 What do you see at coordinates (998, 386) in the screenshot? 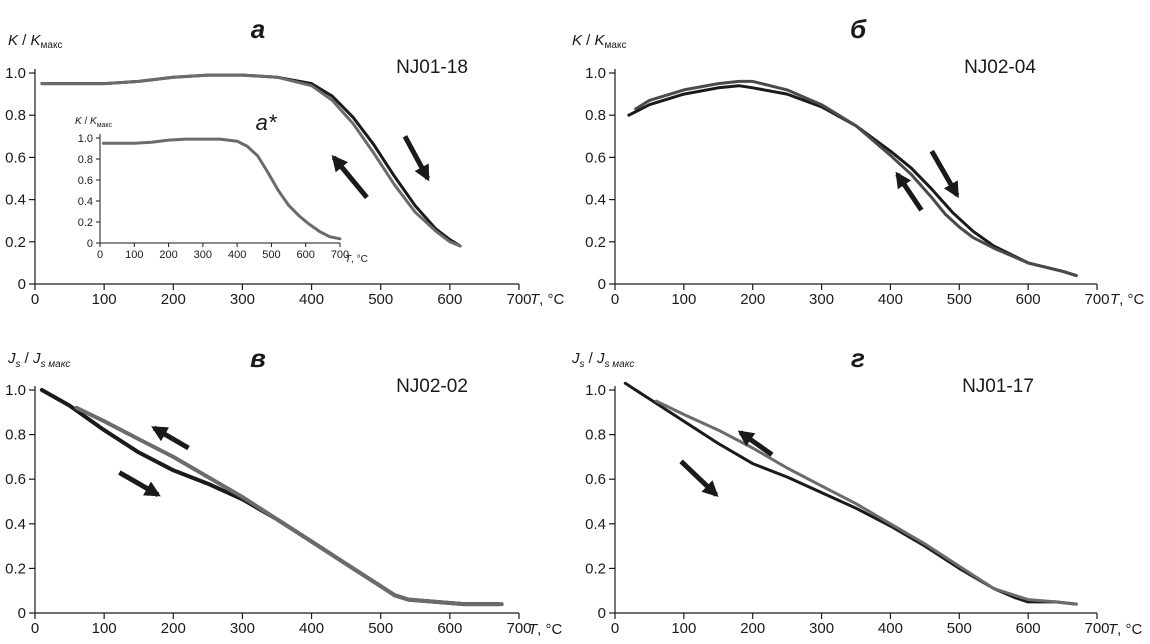
I see `sample-label: NJ01-17` at bounding box center [998, 386].